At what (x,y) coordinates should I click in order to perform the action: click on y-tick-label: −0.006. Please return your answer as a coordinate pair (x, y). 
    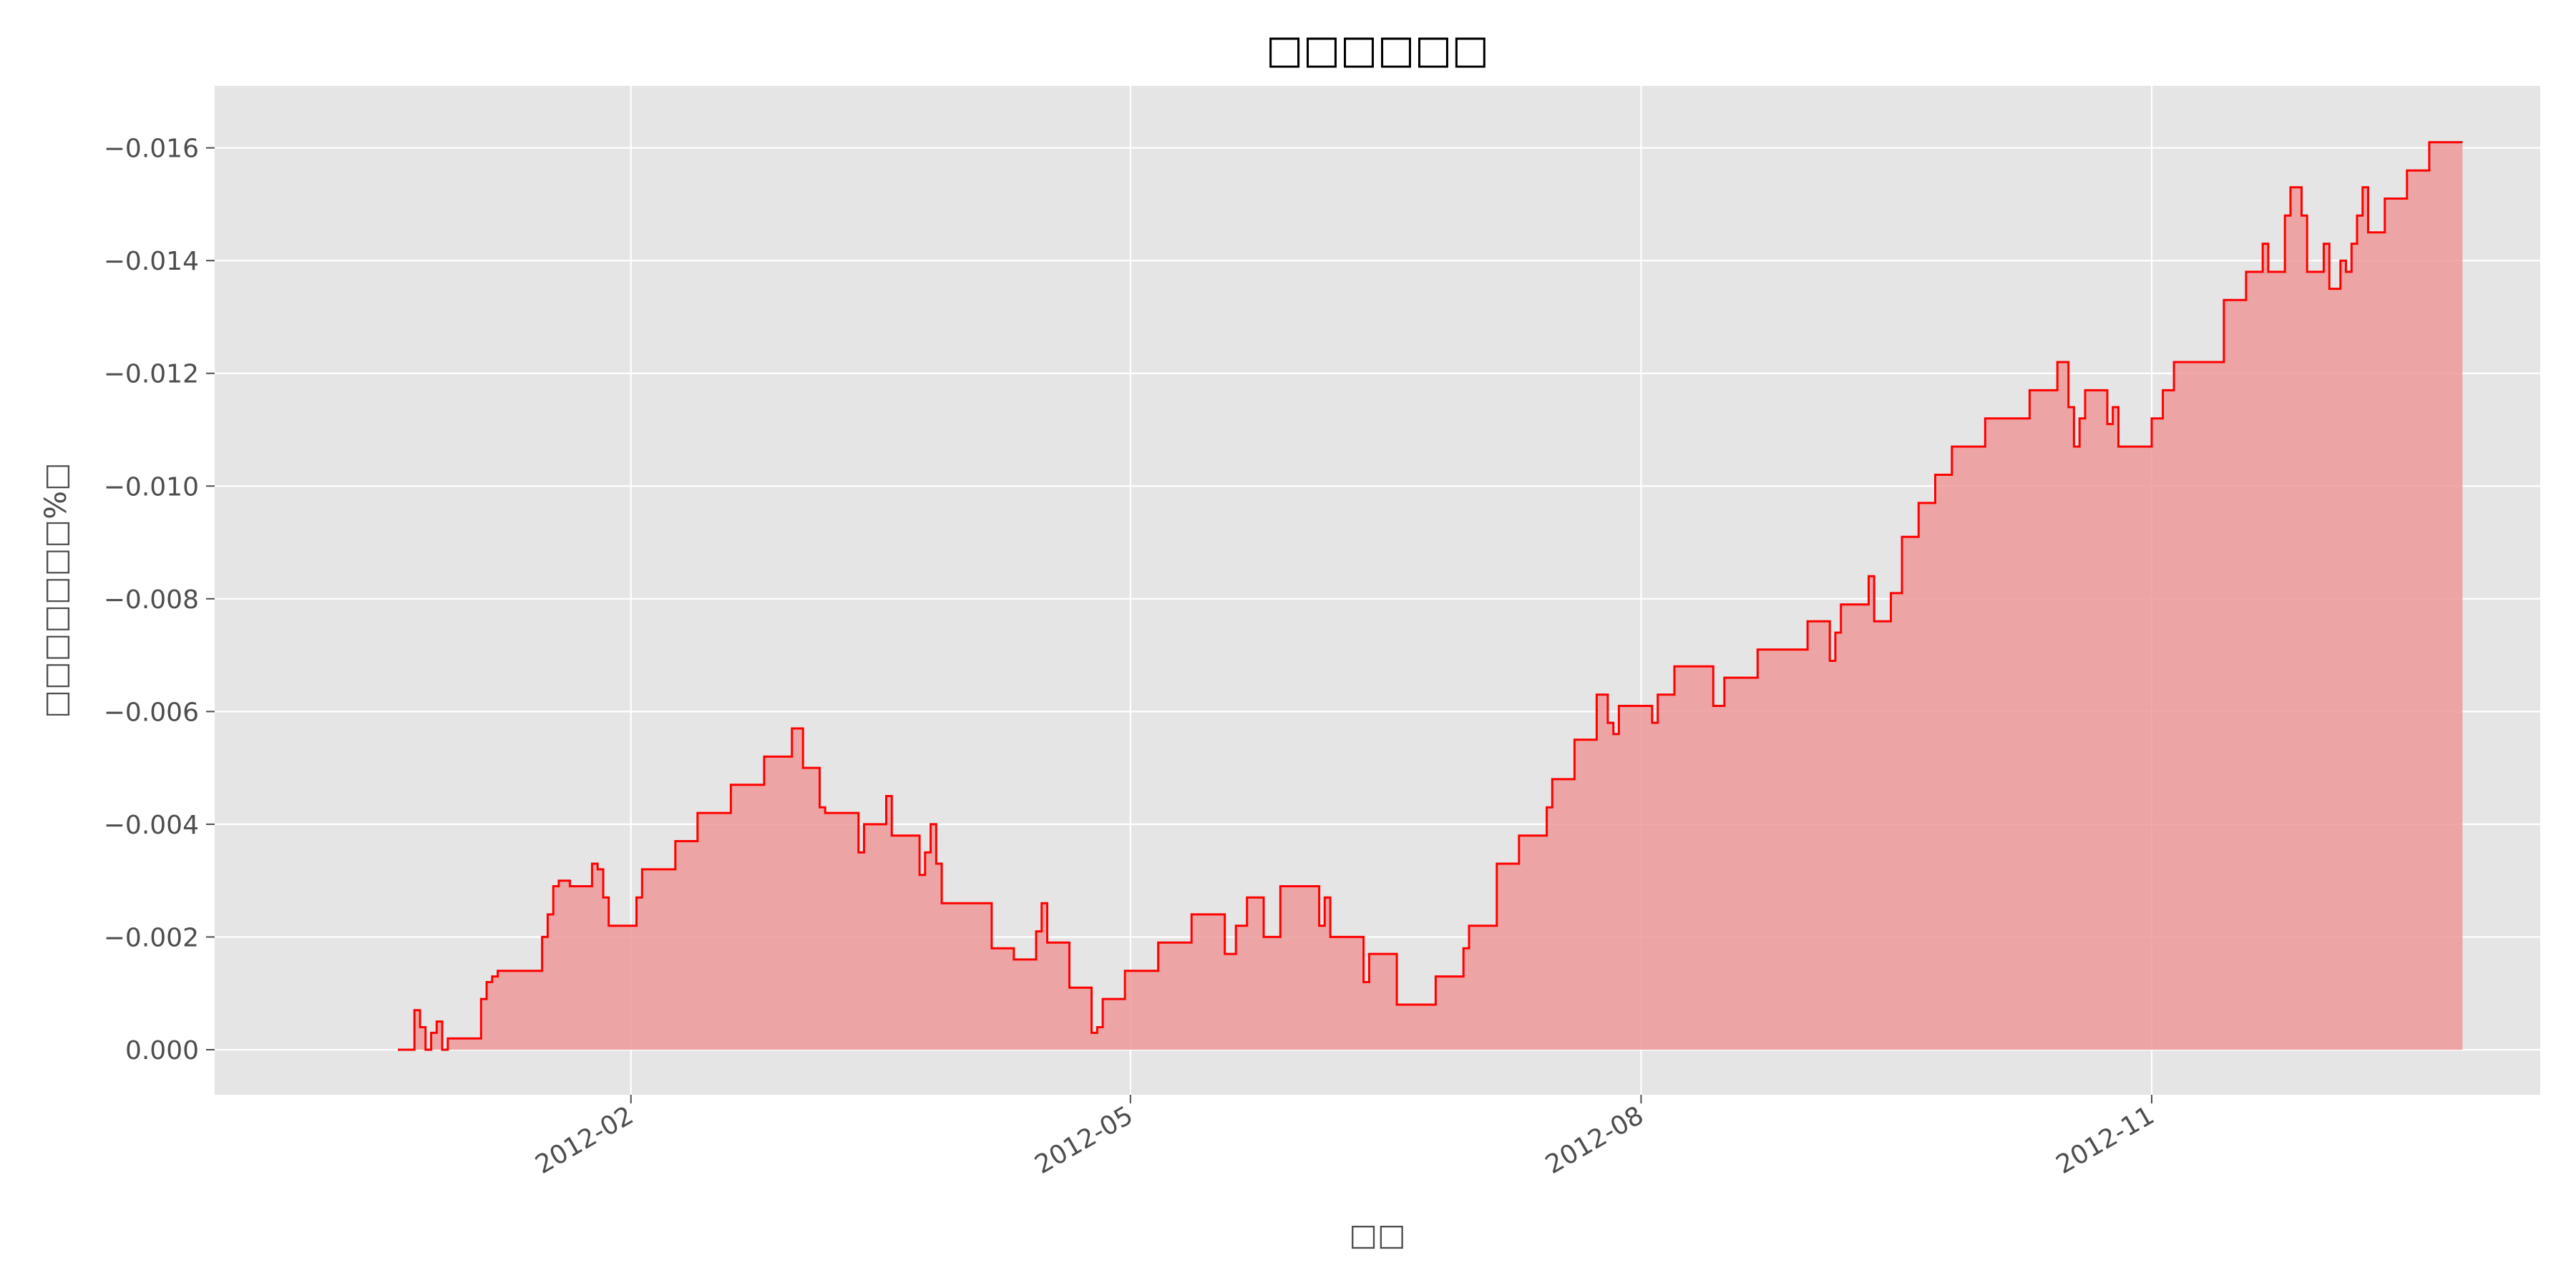
    Looking at the image, I should click on (151, 712).